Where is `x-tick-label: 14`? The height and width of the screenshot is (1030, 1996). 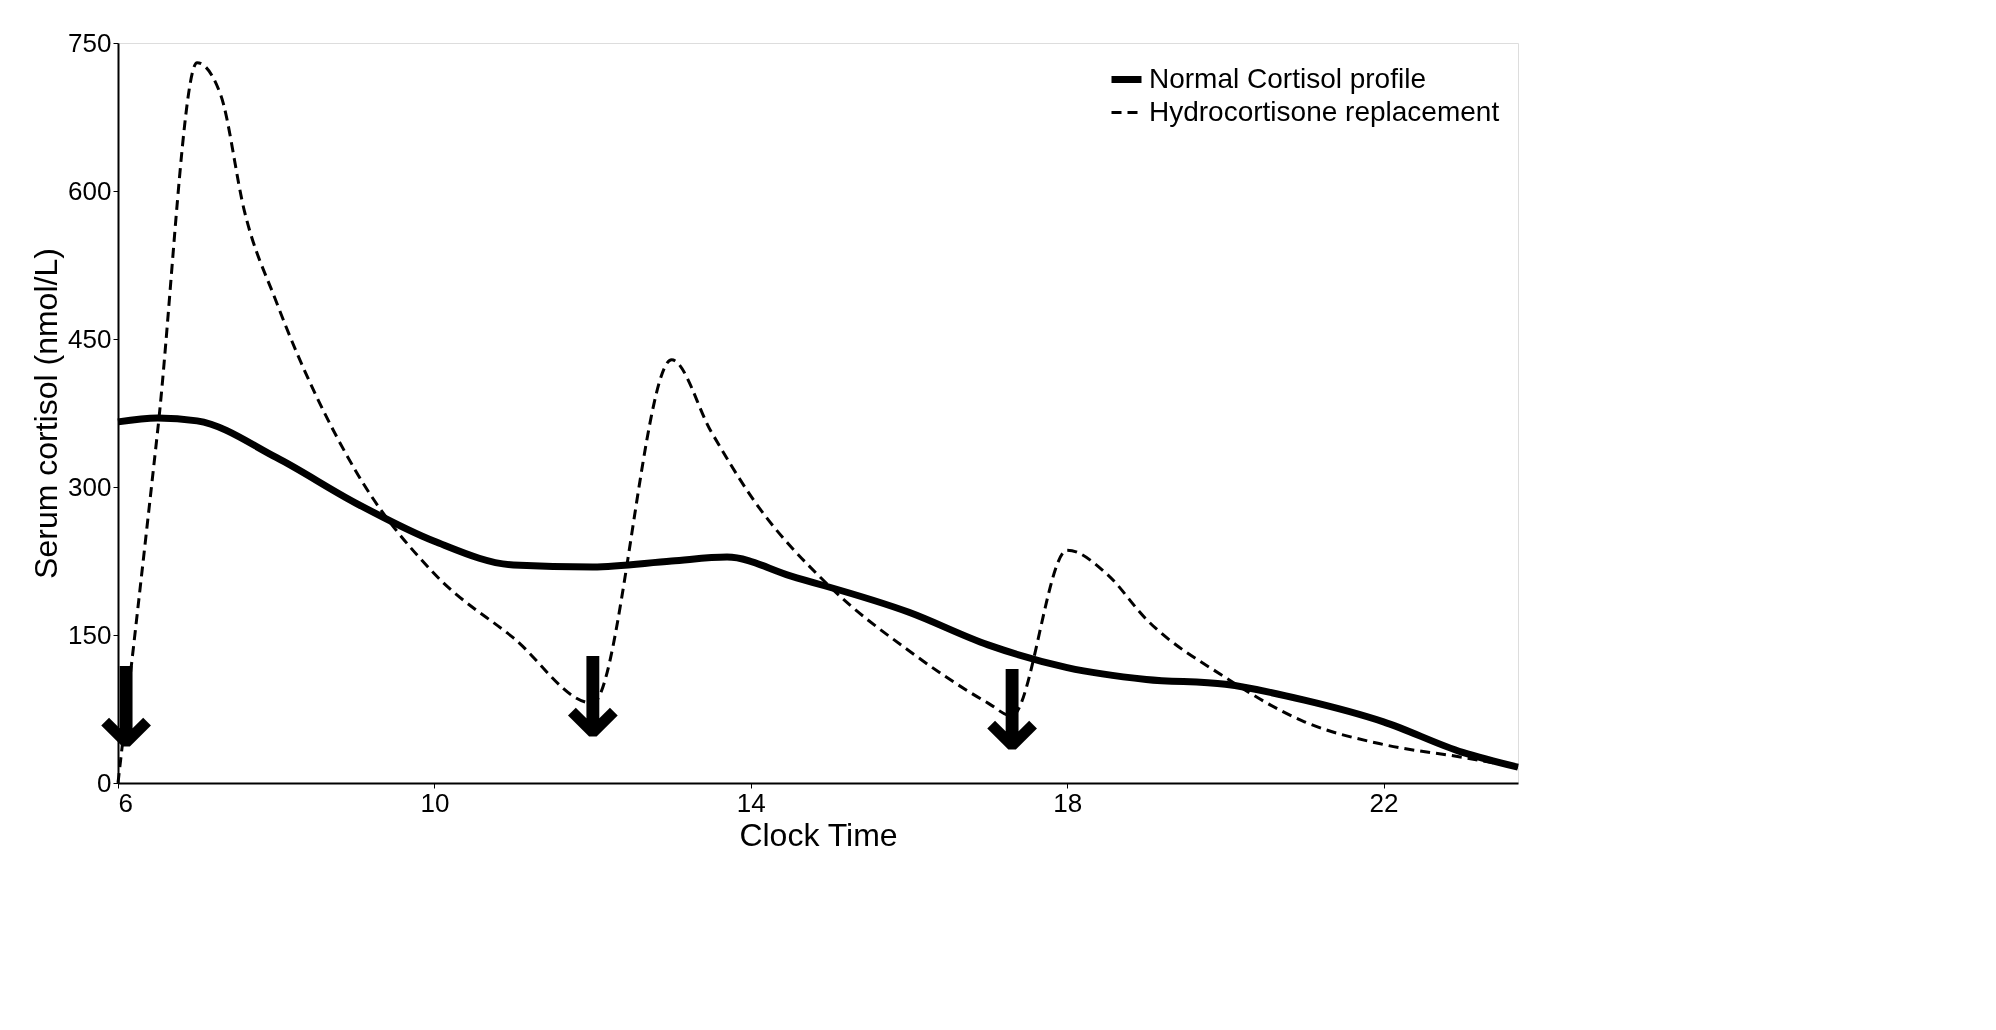 x-tick-label: 14 is located at coordinates (751, 802).